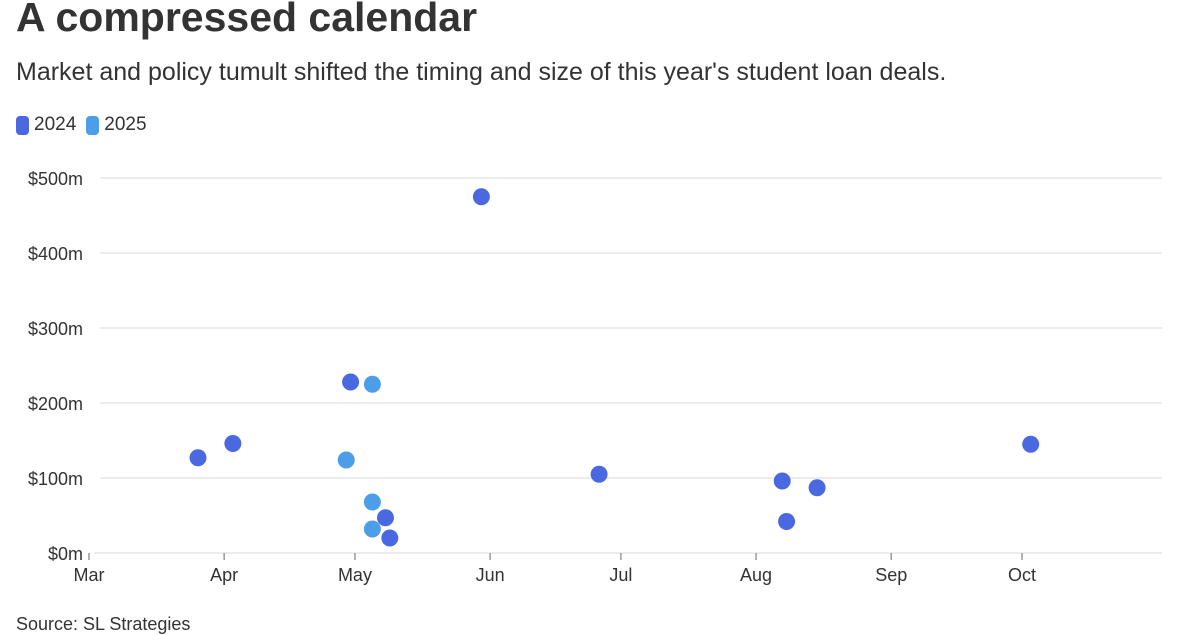  I want to click on chart-title: A compressed calendar, so click(247, 20).